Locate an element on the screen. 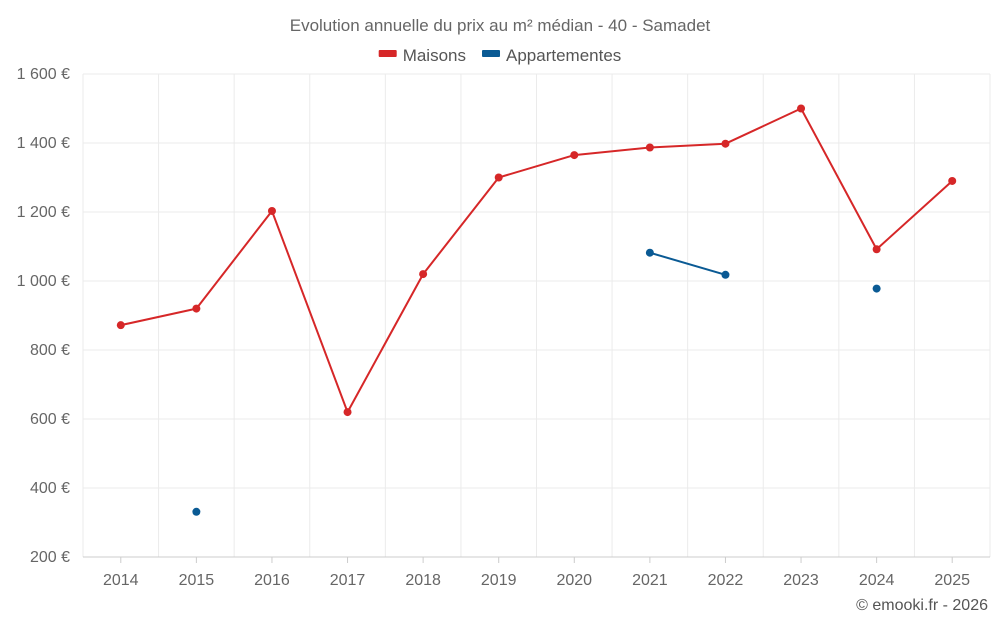  x-tick-label: 2014 is located at coordinates (121, 580).